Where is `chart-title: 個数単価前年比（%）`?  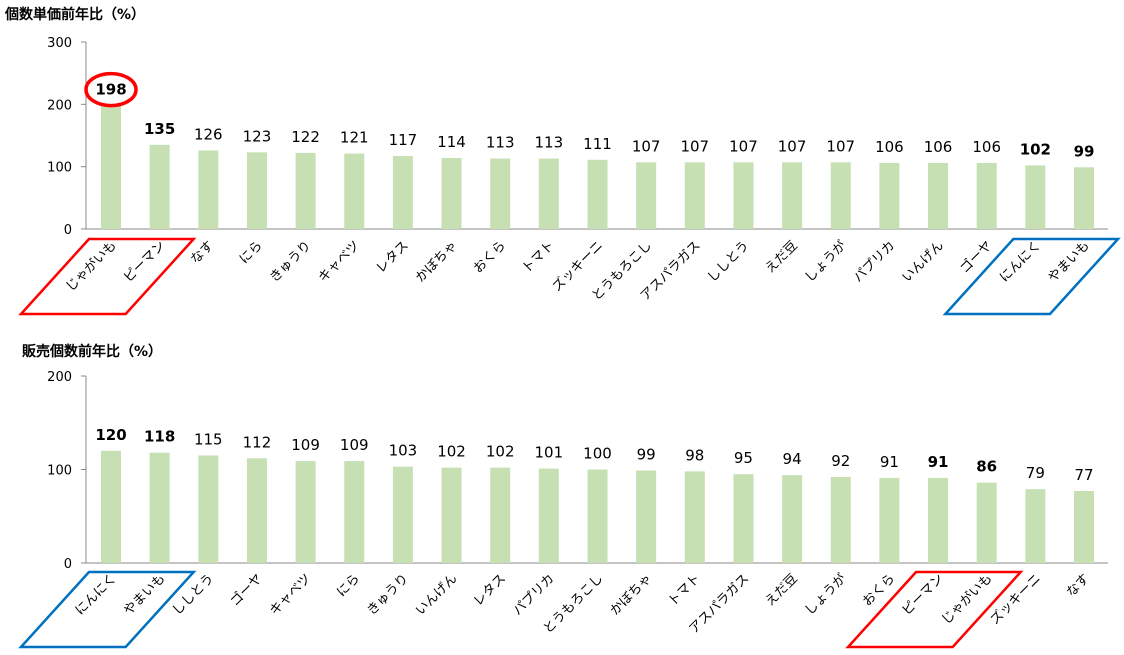
chart-title: 個数単価前年比（%） is located at coordinates (74, 14).